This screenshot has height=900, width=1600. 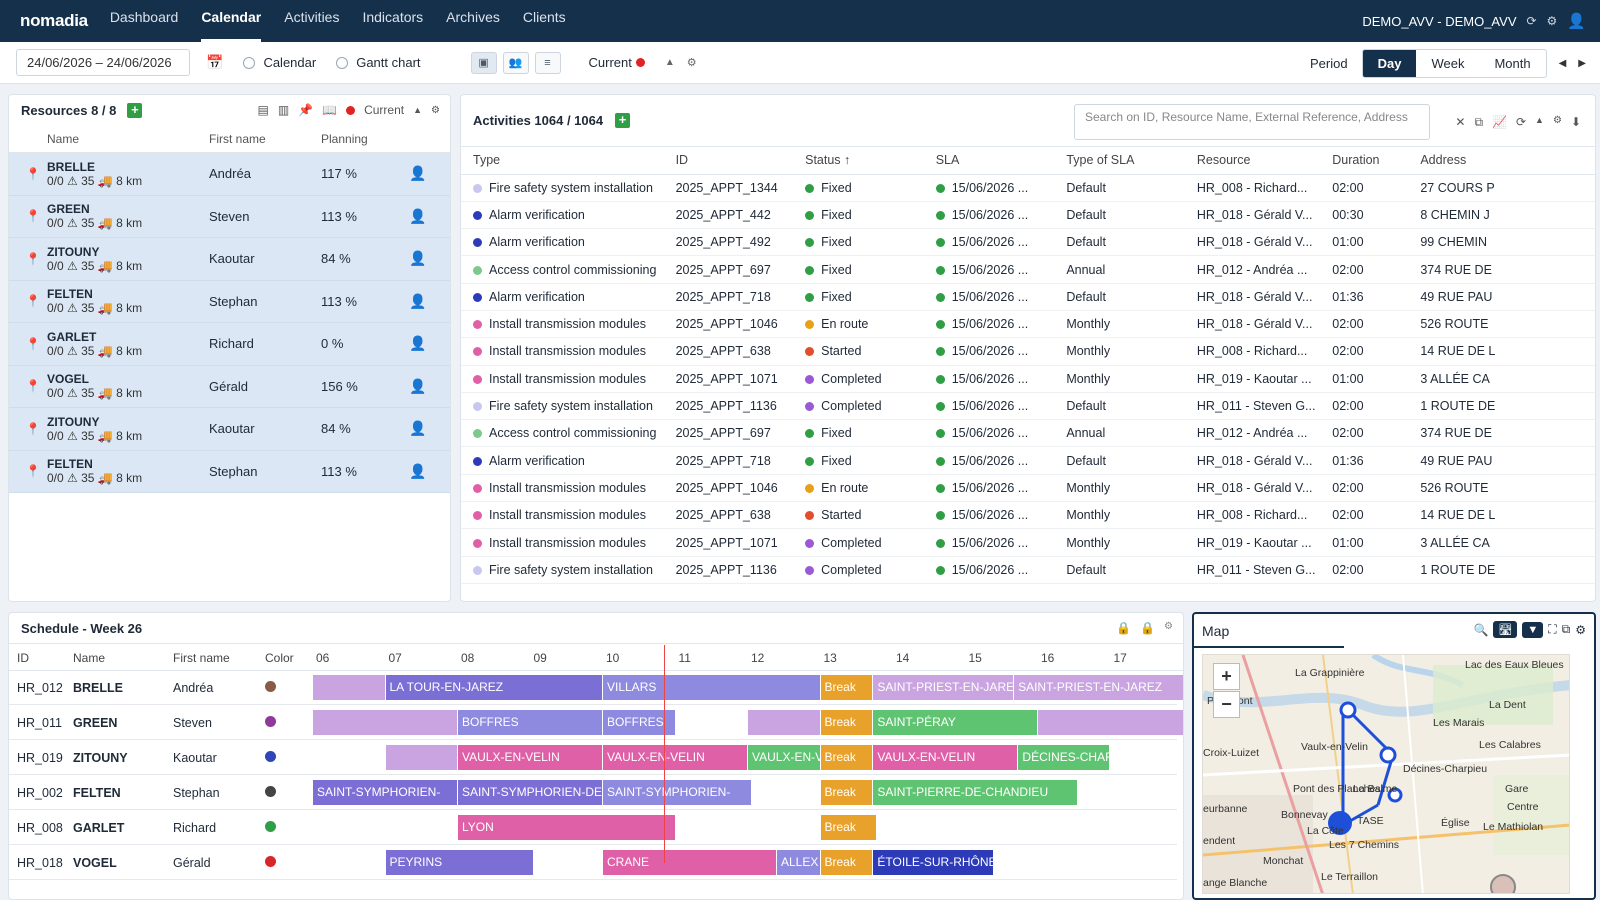 I want to click on activity-block: DÉCINES-CHARPIEU, so click(x=1064, y=757).